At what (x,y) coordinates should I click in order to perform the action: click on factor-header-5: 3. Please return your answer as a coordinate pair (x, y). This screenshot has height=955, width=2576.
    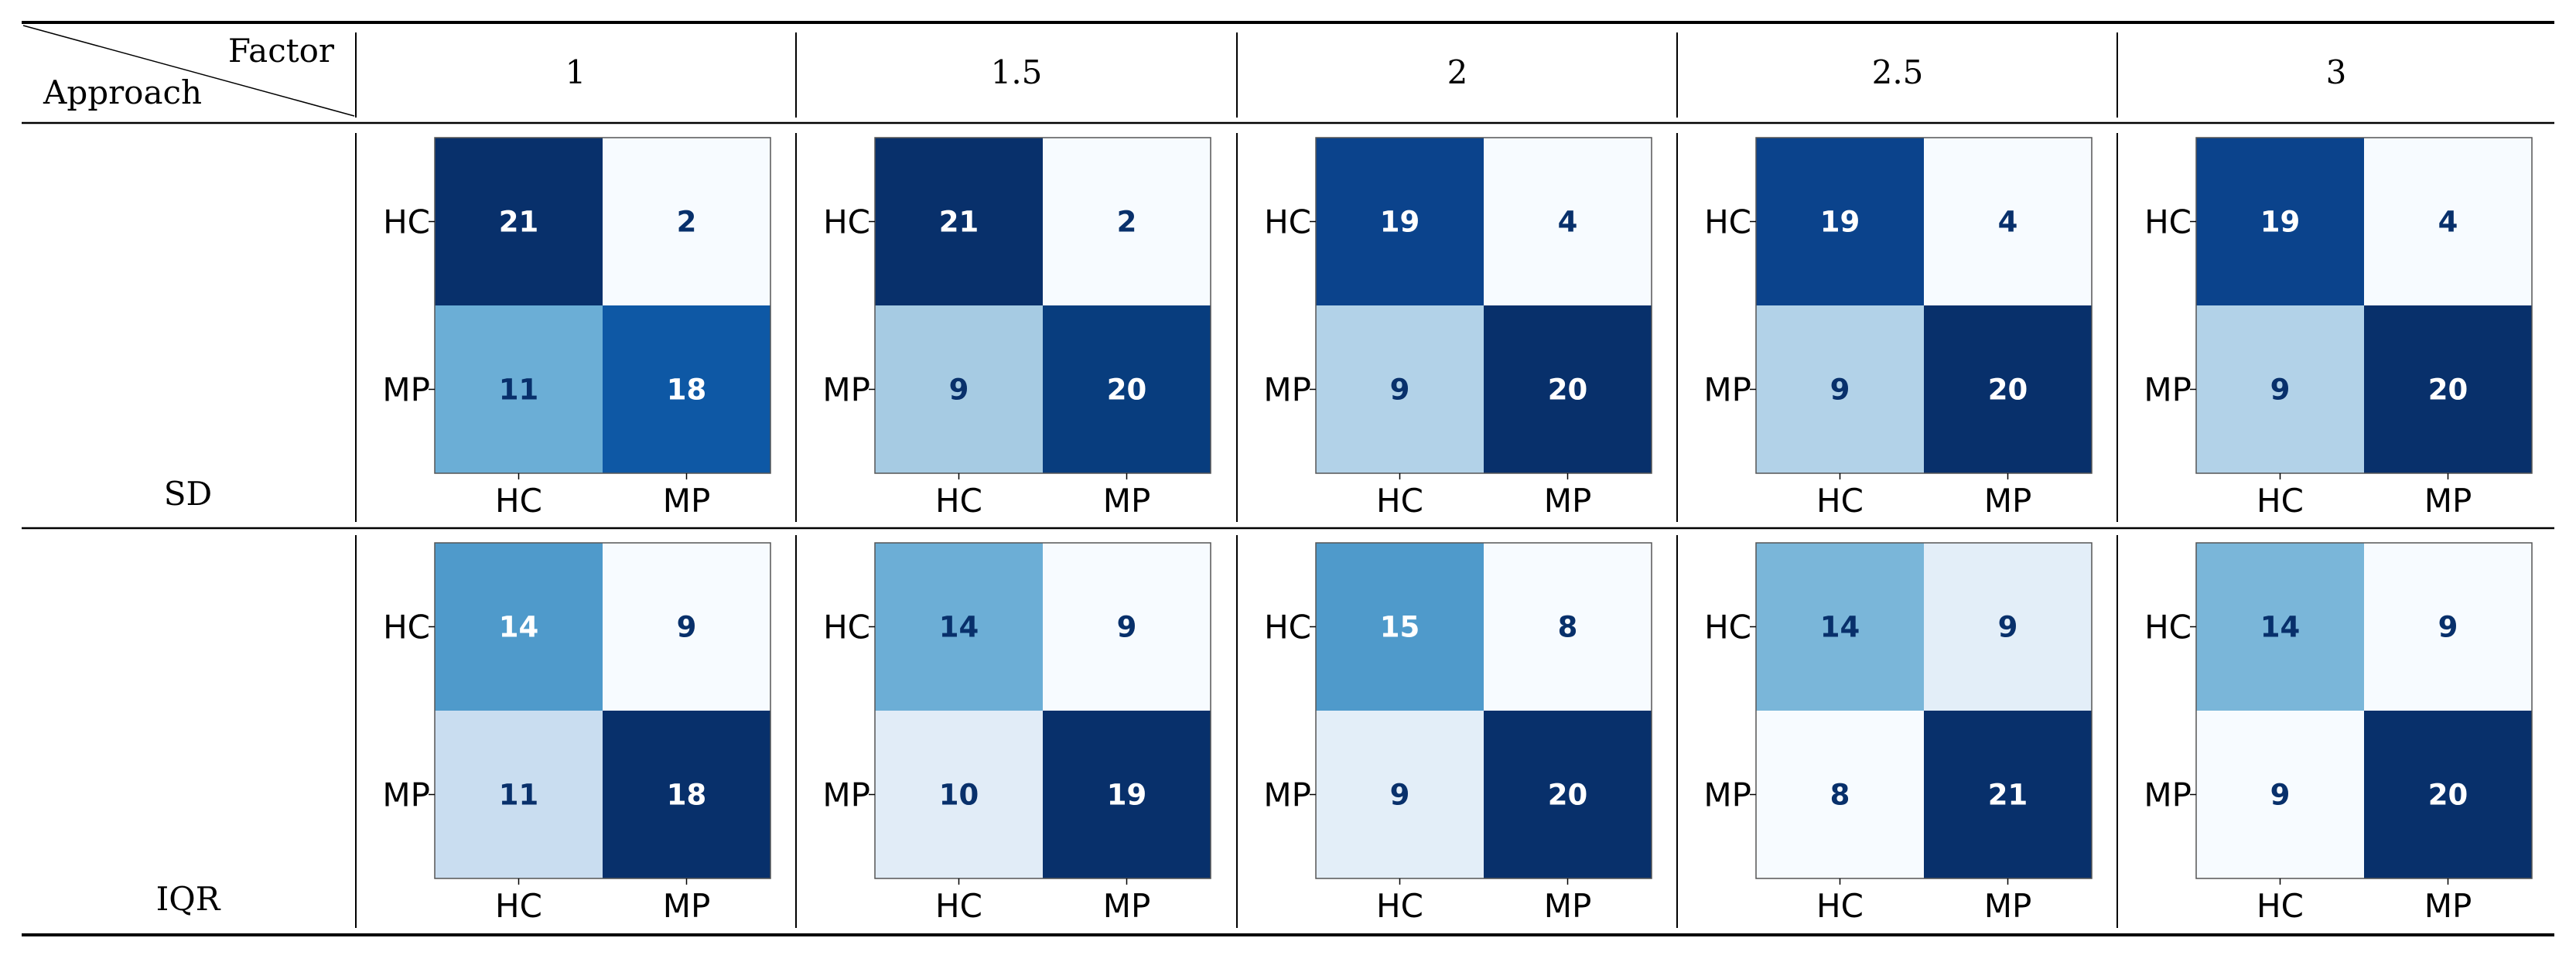
    Looking at the image, I should click on (2336, 72).